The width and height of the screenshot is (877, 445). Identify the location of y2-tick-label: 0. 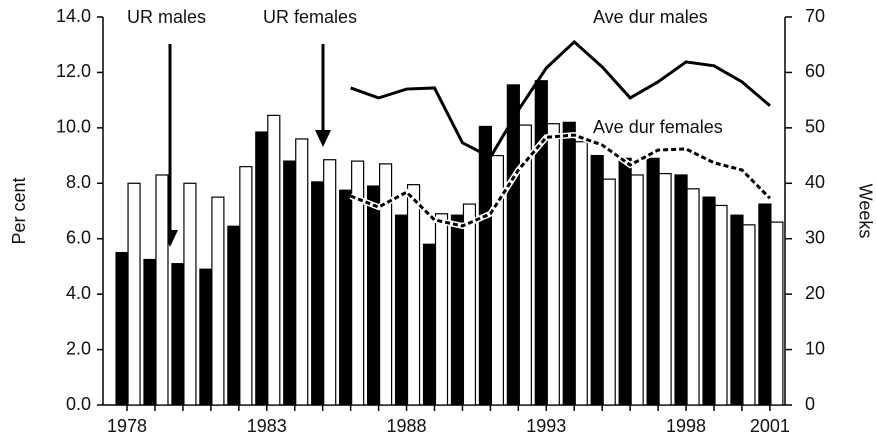
(810, 404).